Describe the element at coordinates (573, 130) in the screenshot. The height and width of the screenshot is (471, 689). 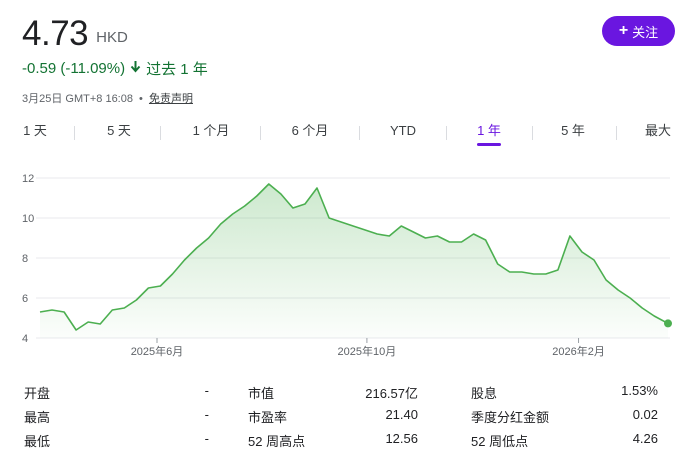
I see `tab-label: 5 年` at that location.